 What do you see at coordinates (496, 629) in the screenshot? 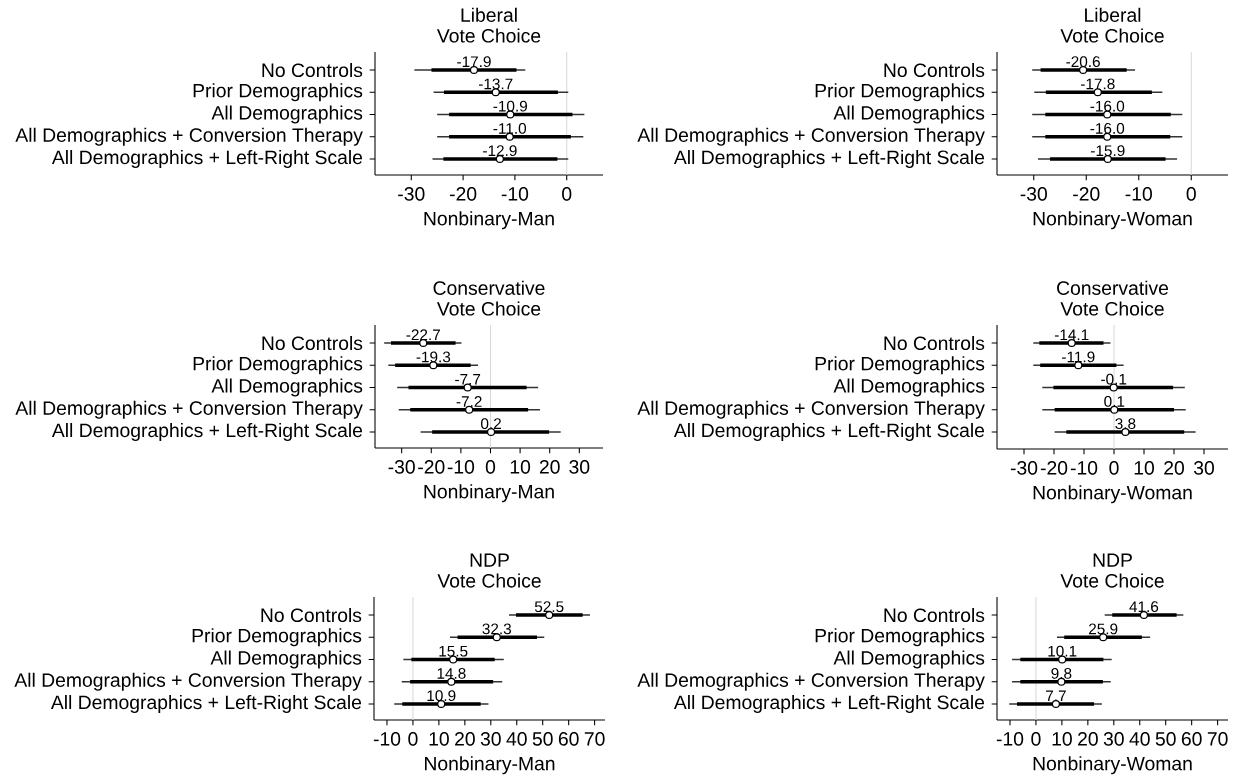
I see `data-label: 32.3` at bounding box center [496, 629].